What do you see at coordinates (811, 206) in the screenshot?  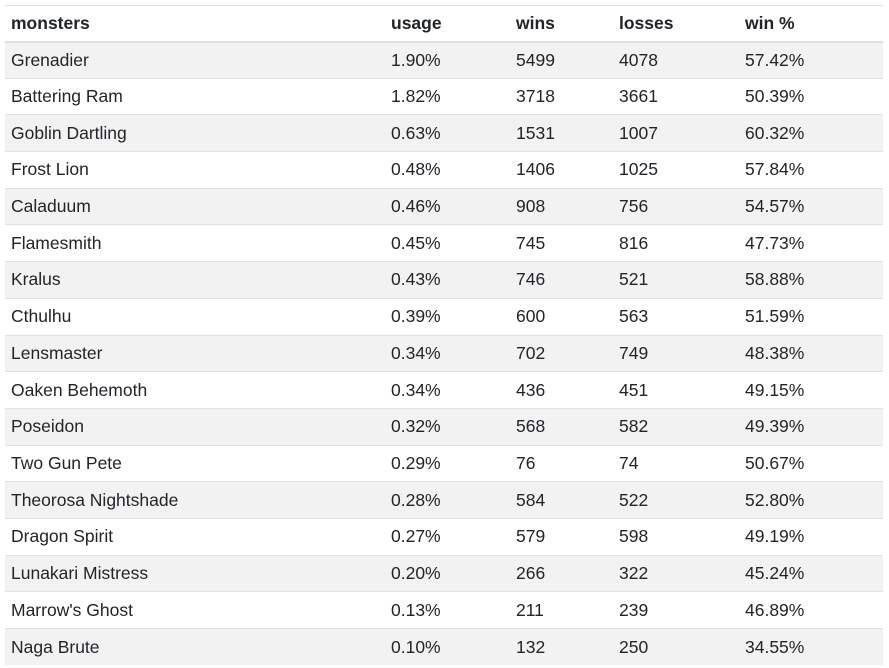 I see `win-percent-cell: 54.57%` at bounding box center [811, 206].